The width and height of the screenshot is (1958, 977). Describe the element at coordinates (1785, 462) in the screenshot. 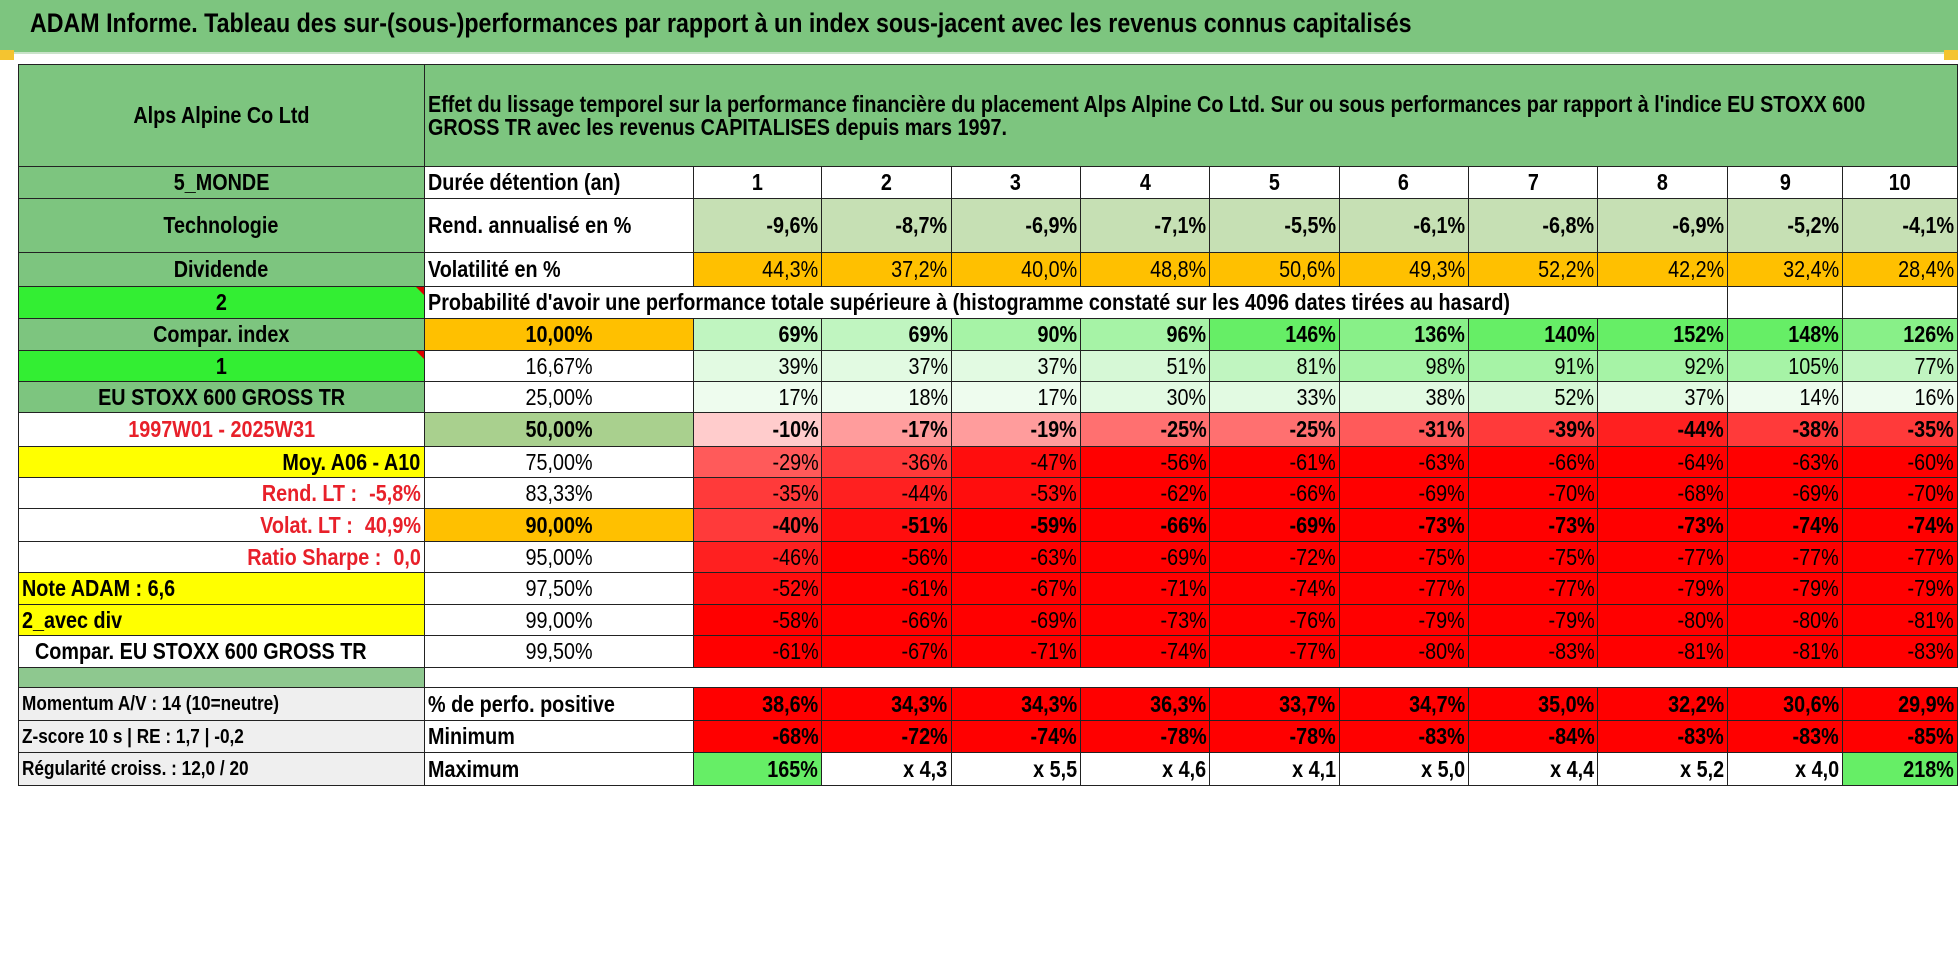

I see `quantile-value: -63%` at that location.